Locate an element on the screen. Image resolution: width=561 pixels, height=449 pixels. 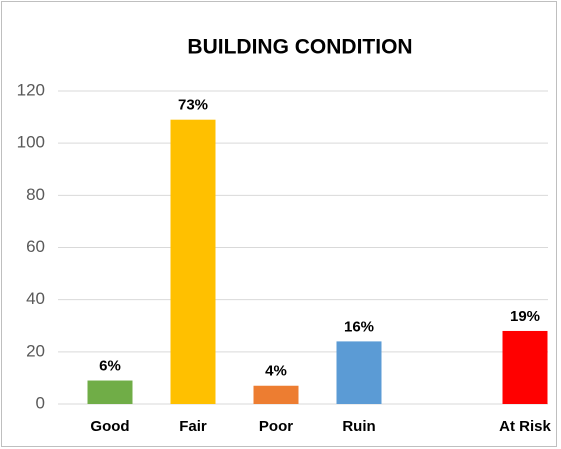
x-tick-label: At Risk is located at coordinates (525, 426).